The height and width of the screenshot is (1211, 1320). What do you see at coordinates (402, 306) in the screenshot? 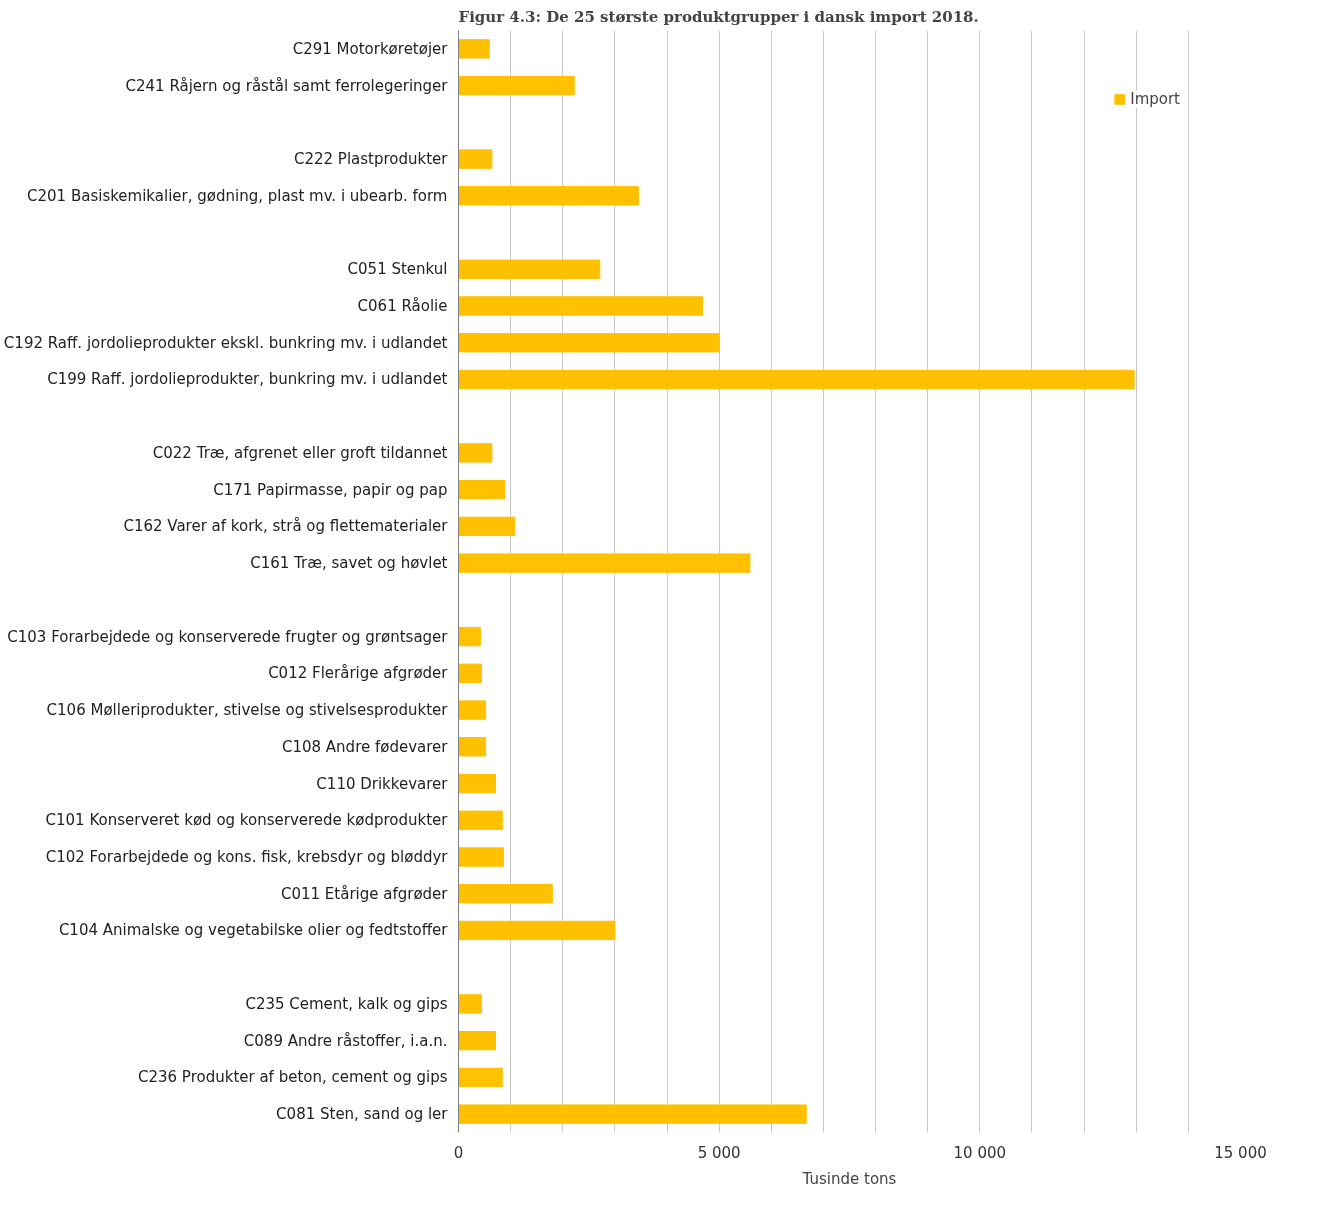
I see `y-tick-label: C061 Råolie` at bounding box center [402, 306].